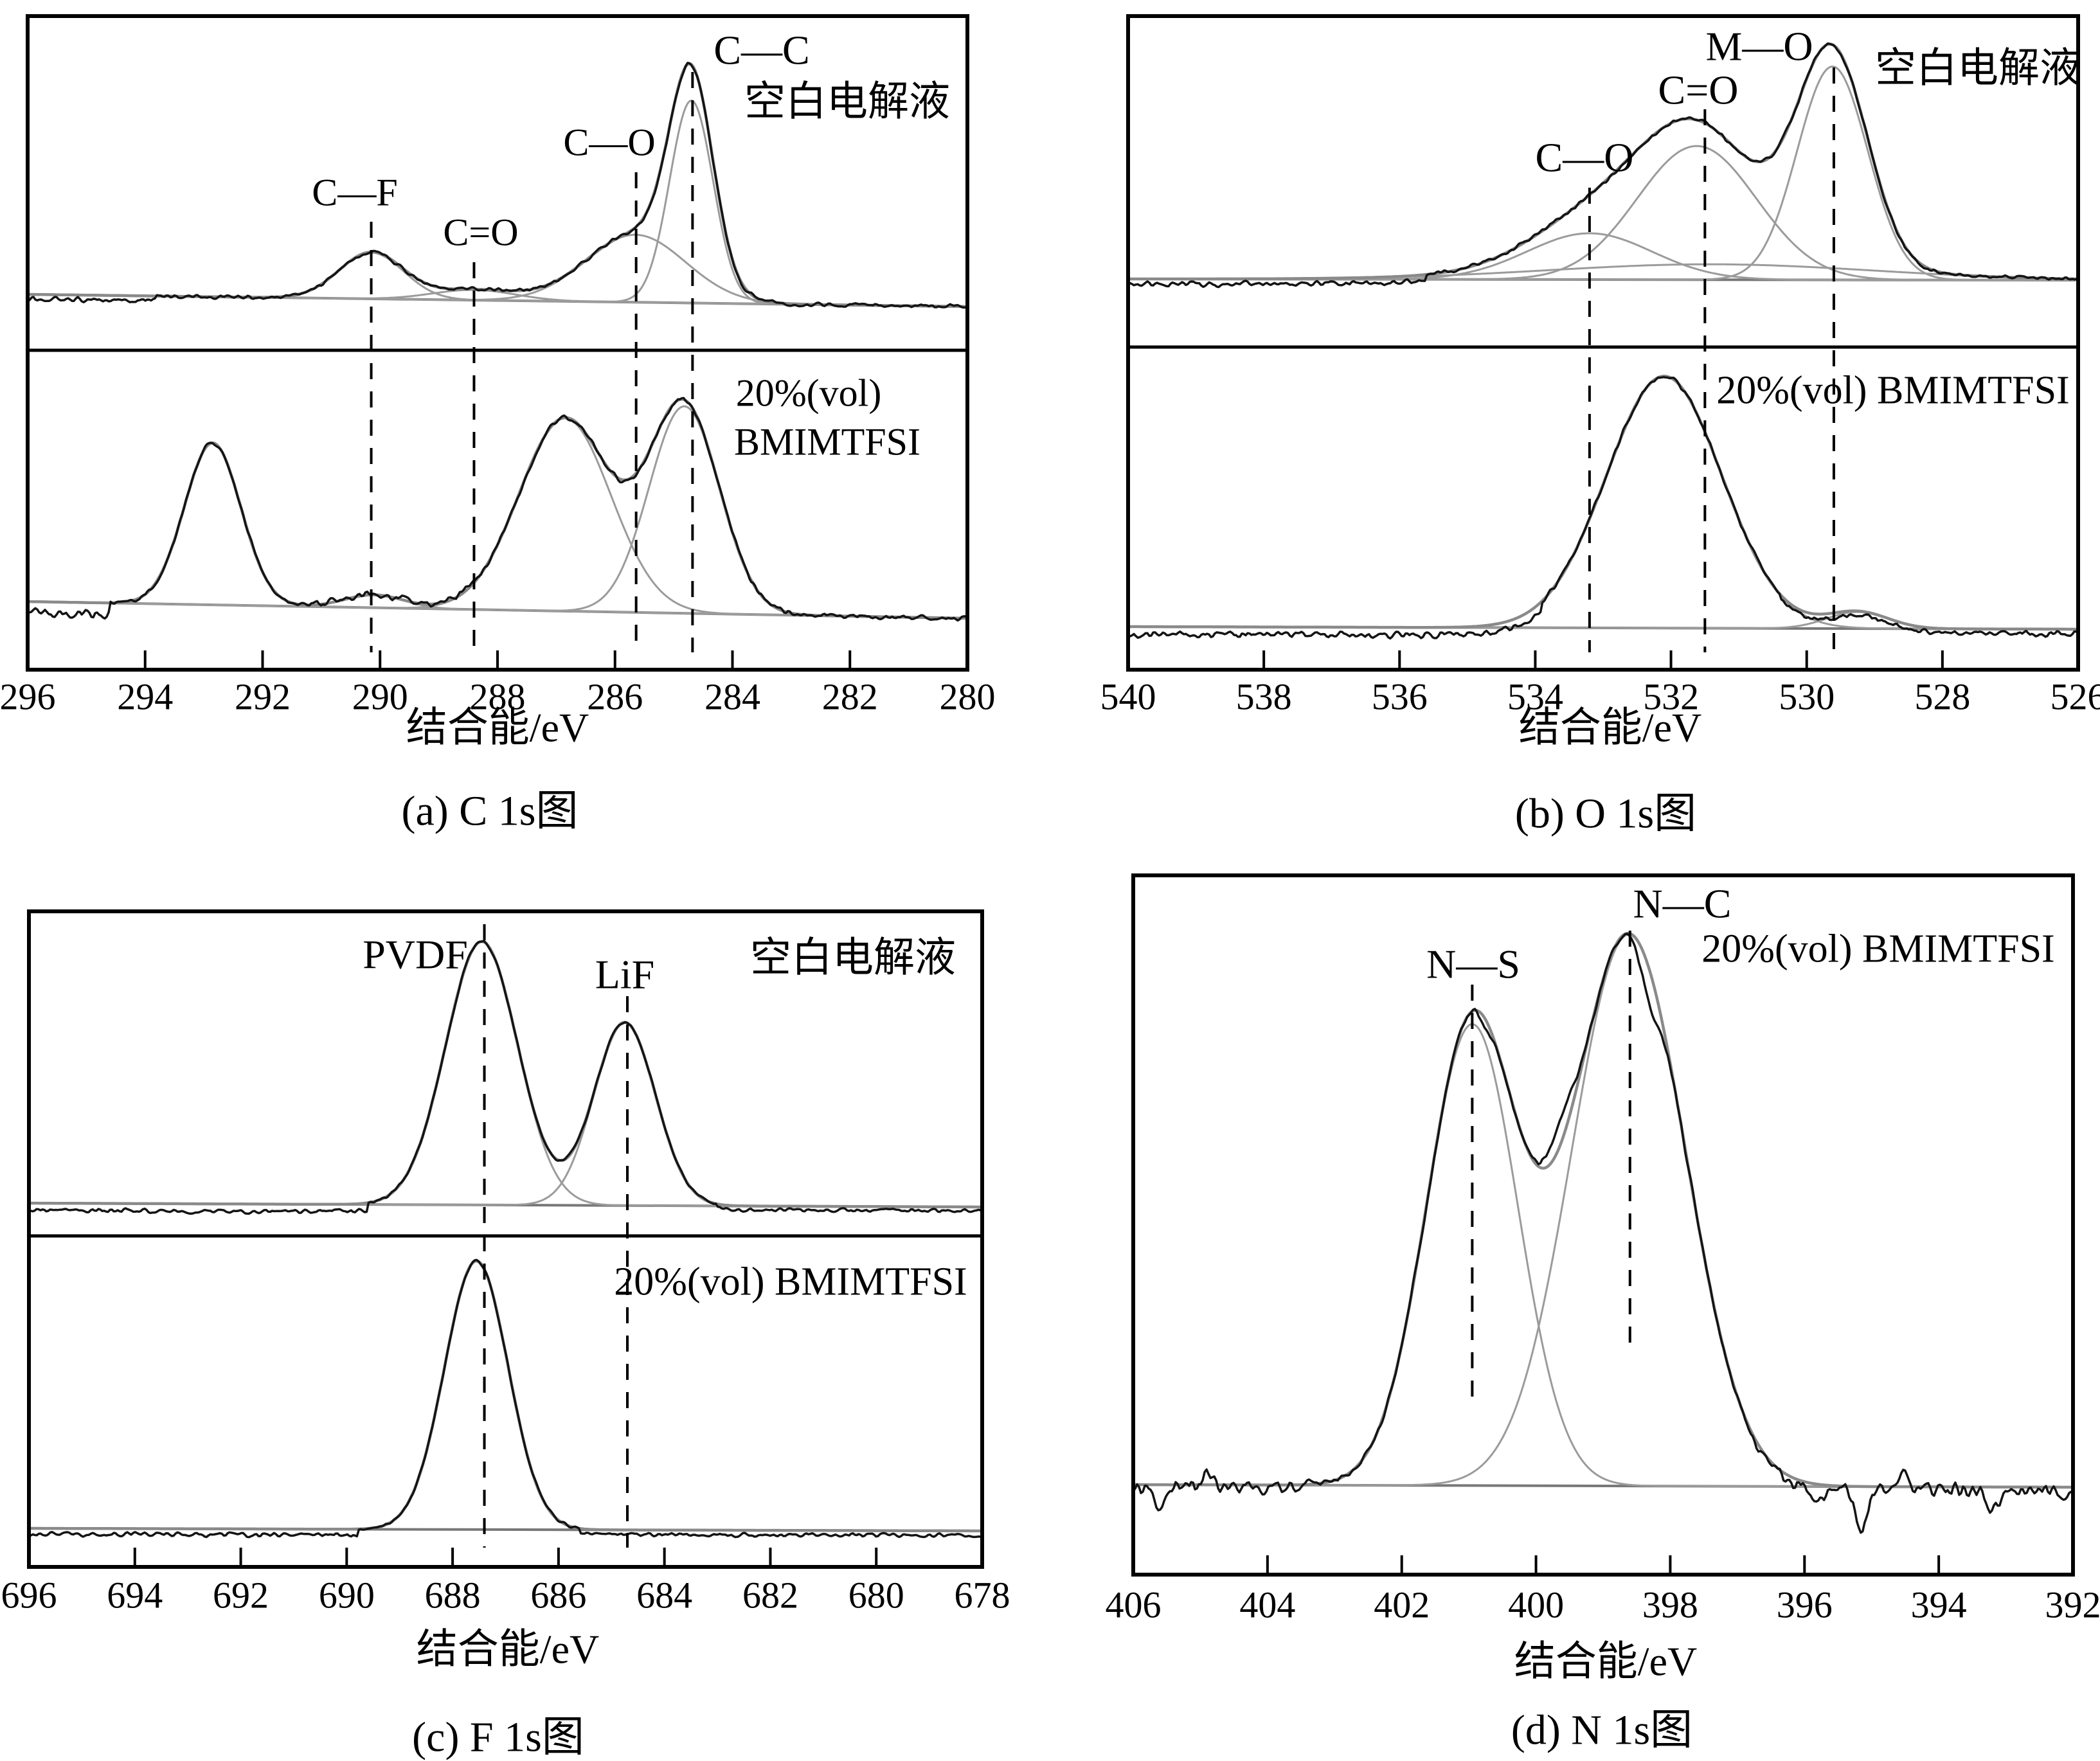 Image resolution: width=2100 pixels, height=1761 pixels. Describe the element at coordinates (135, 1595) in the screenshot. I see `x-tick-label: 694` at that location.